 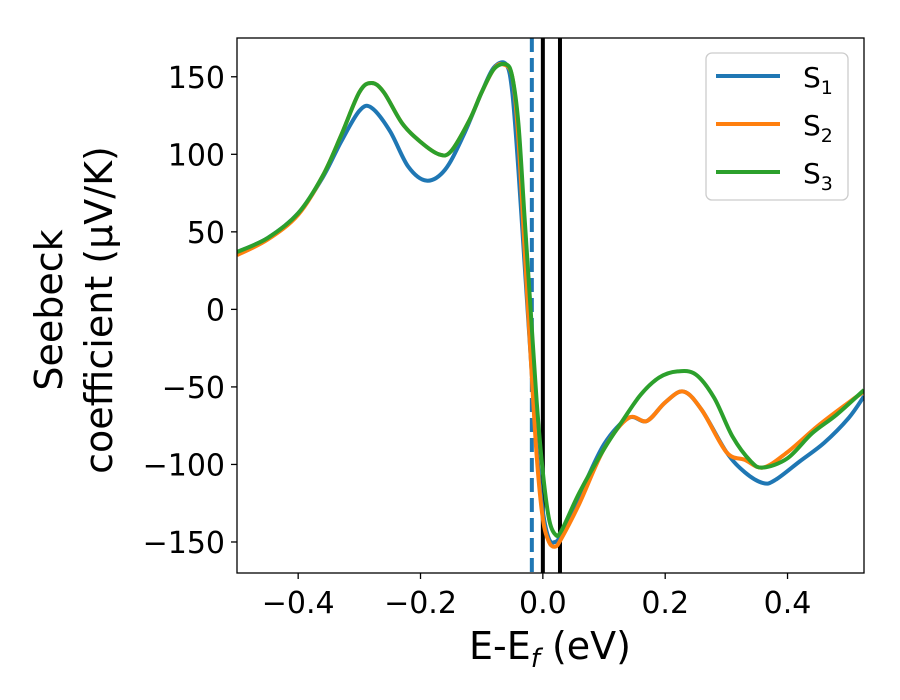 What do you see at coordinates (74, 310) in the screenshot?
I see `y-axis-label: Seebeck coefficient (μV/K)` at bounding box center [74, 310].